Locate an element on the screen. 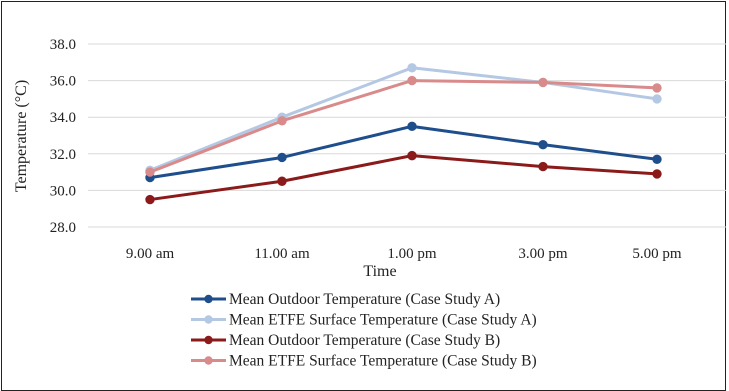 The width and height of the screenshot is (729, 391). y-axis-label: Temperature (°C) is located at coordinates (21, 136).